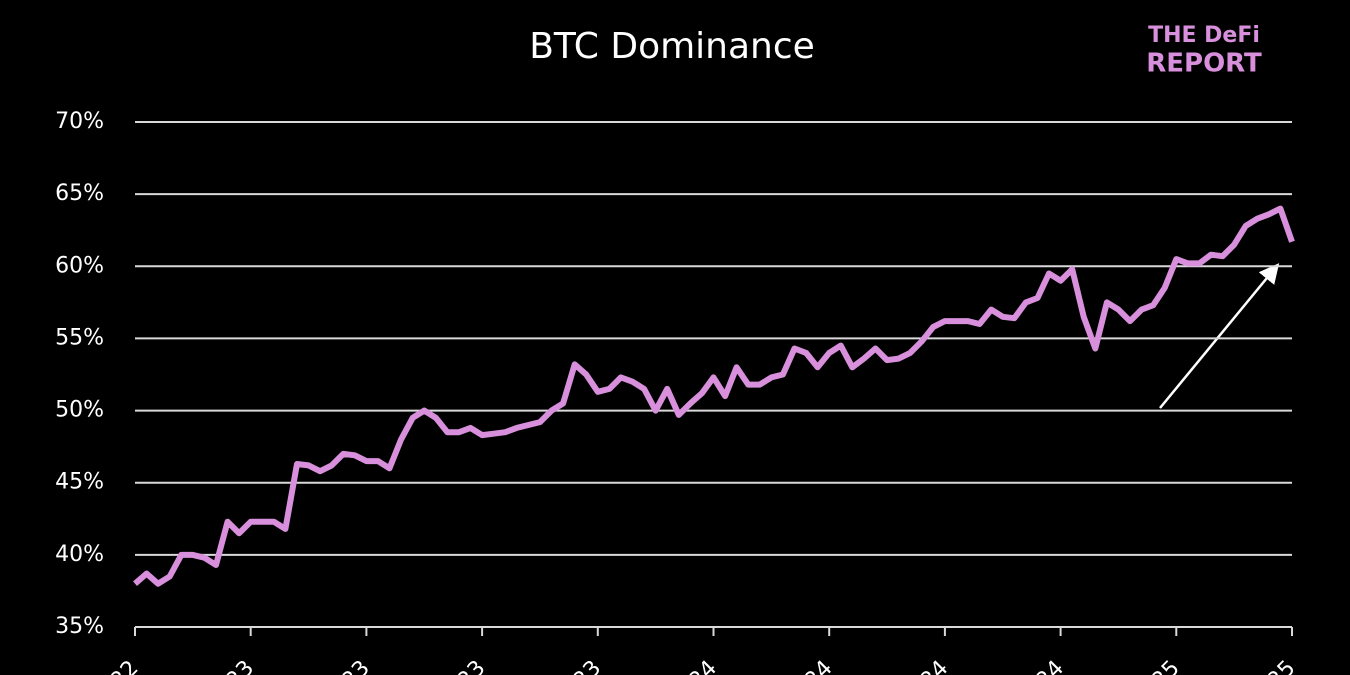  Describe the element at coordinates (1204, 35) in the screenshot. I see `logo-line: THE DeFi` at that location.